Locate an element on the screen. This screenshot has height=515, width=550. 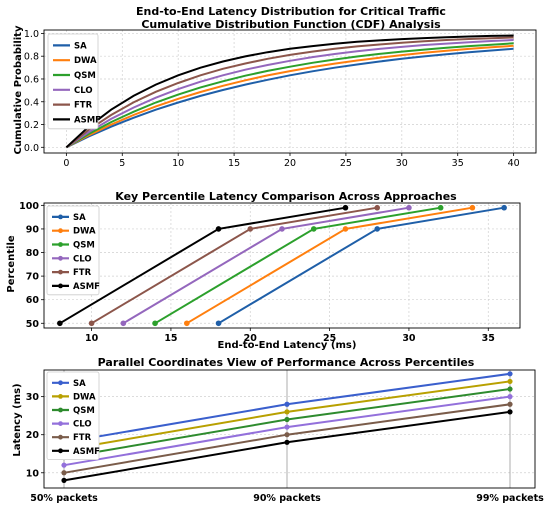
percentile-ylabel: Percentile is located at coordinates (11, 264).